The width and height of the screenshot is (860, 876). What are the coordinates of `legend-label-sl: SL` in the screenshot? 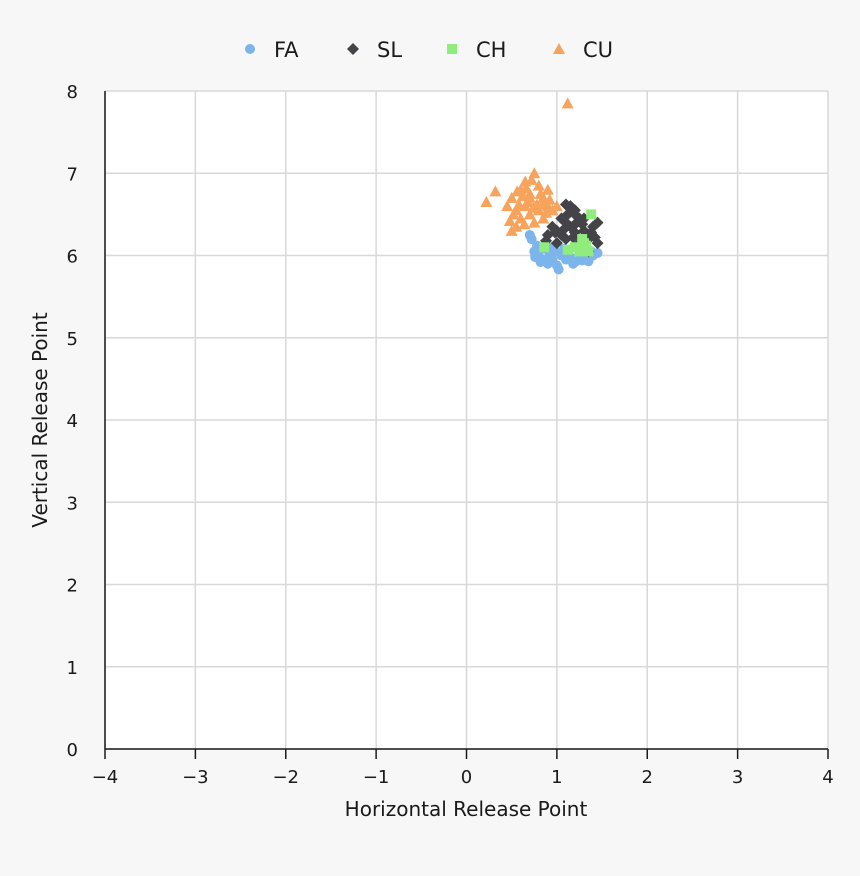 It's located at (389, 50).